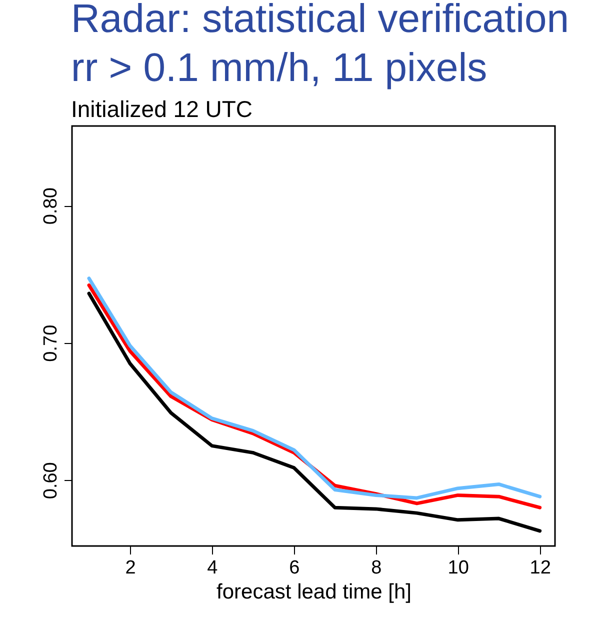 This screenshot has height=636, width=599. Describe the element at coordinates (458, 568) in the screenshot. I see `x-tick-label: 10` at that location.